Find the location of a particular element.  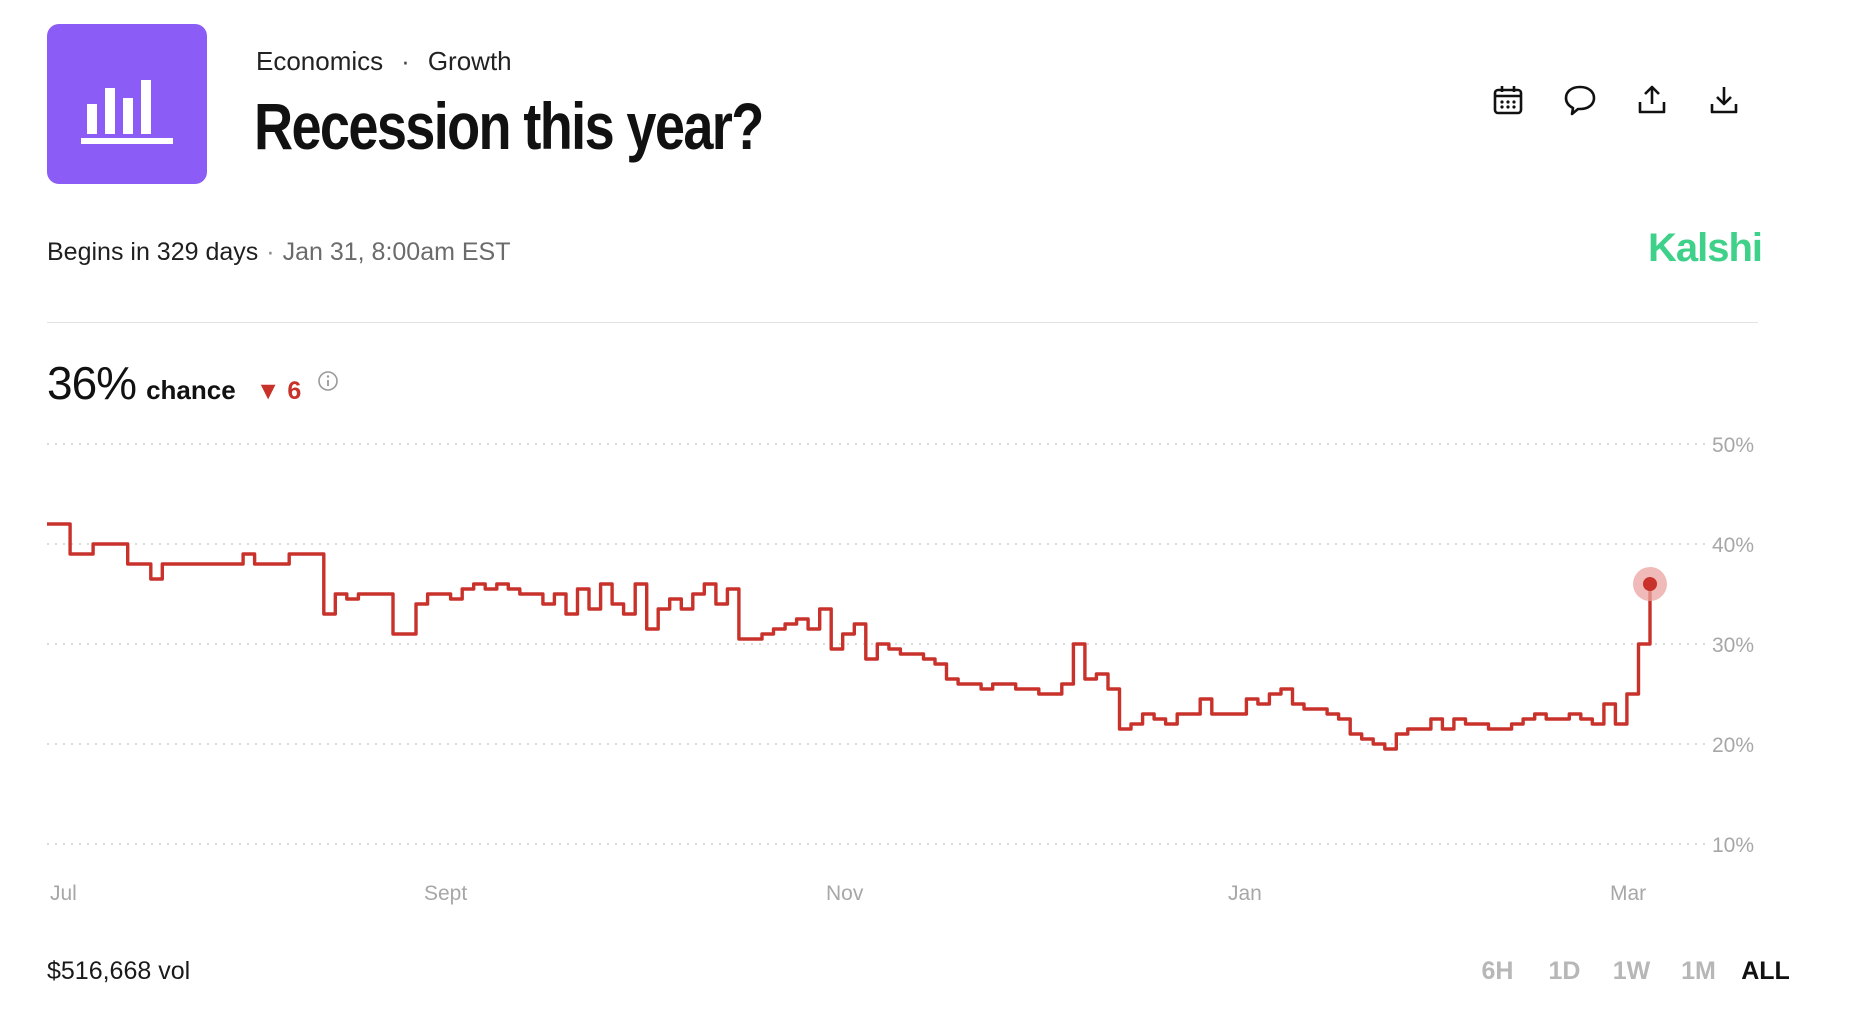

download-icon is located at coordinates (1724, 100).